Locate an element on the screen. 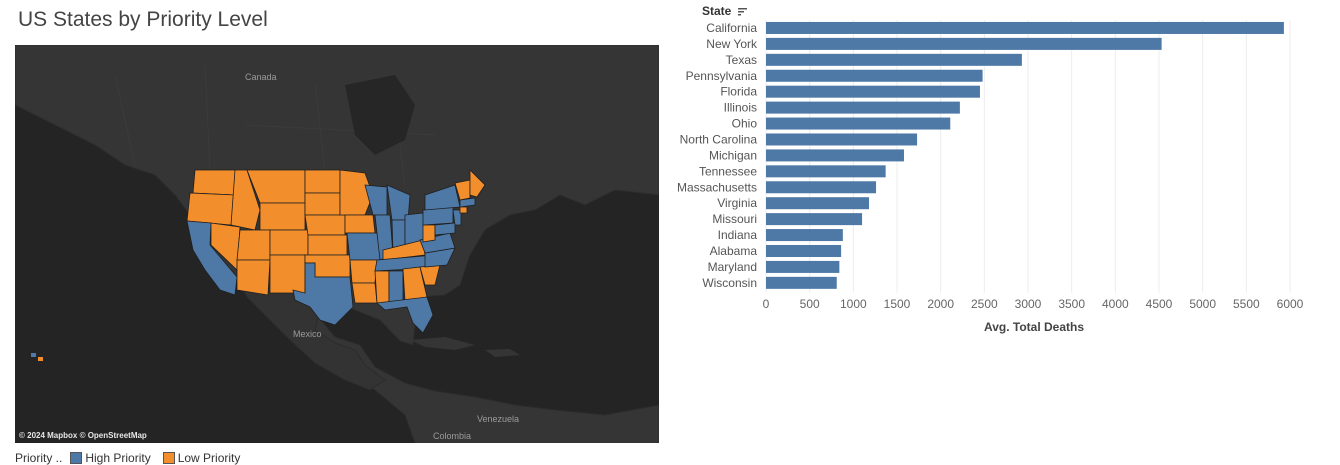 The image size is (1340, 465). state-colorado is located at coordinates (289, 242).